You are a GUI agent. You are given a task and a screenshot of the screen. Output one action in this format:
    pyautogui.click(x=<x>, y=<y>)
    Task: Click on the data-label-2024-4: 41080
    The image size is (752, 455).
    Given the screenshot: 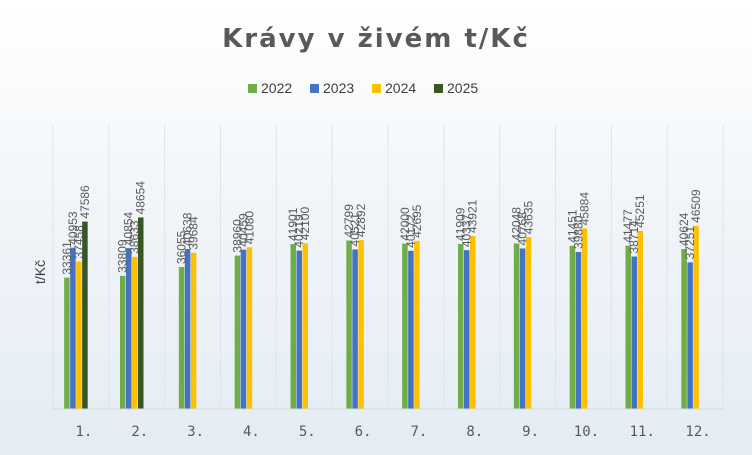 What is the action you would take?
    pyautogui.click(x=249, y=228)
    